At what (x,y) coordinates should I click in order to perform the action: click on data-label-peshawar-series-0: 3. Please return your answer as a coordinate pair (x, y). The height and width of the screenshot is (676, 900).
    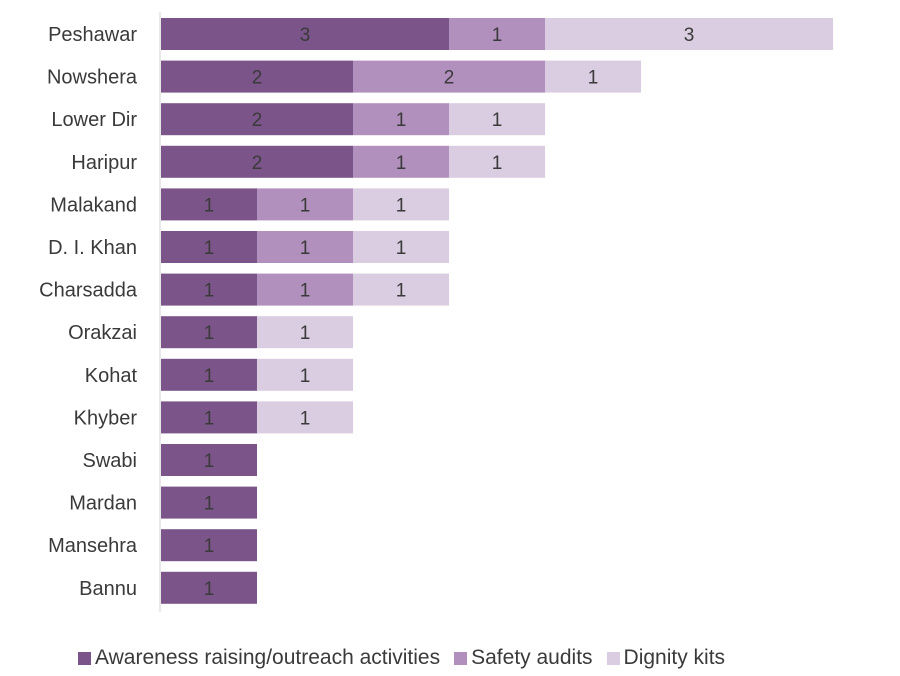
    Looking at the image, I should click on (305, 35).